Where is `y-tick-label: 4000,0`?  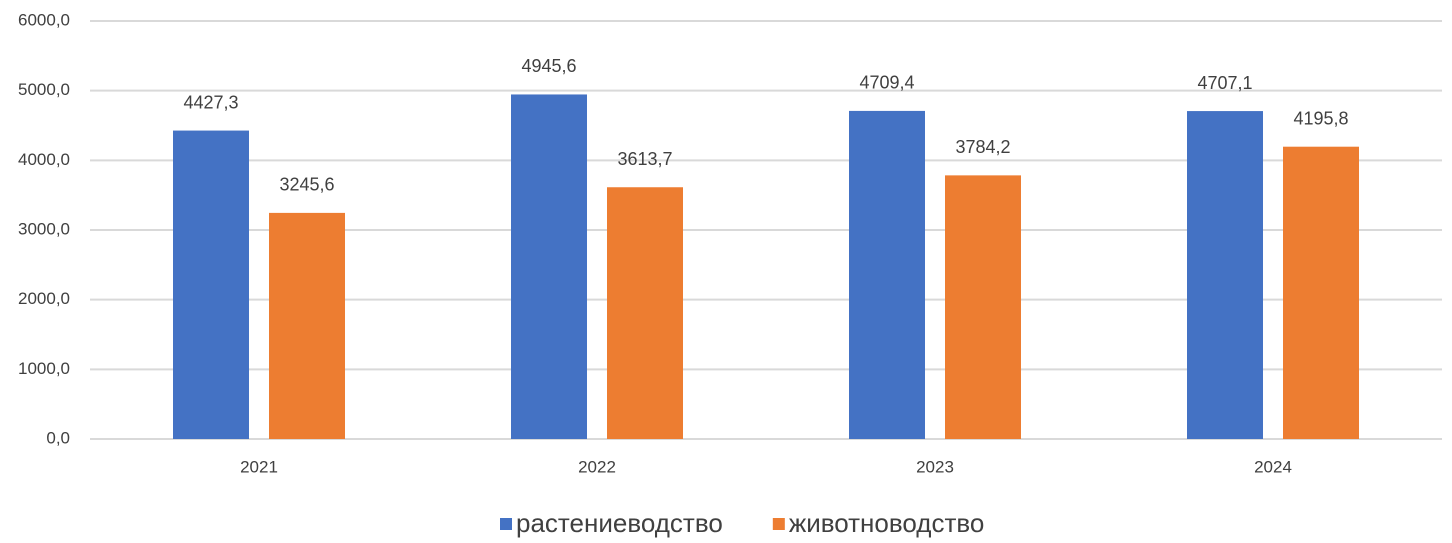 y-tick-label: 4000,0 is located at coordinates (44, 159).